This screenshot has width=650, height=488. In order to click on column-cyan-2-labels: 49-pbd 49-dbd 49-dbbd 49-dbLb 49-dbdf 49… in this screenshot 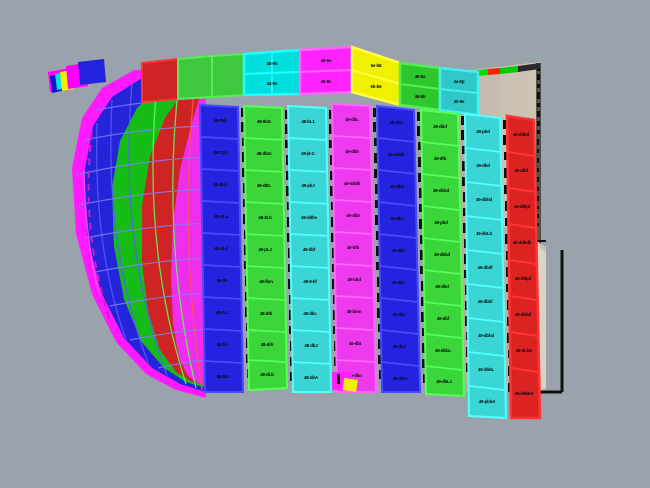, I will do `click(486, 266)`.